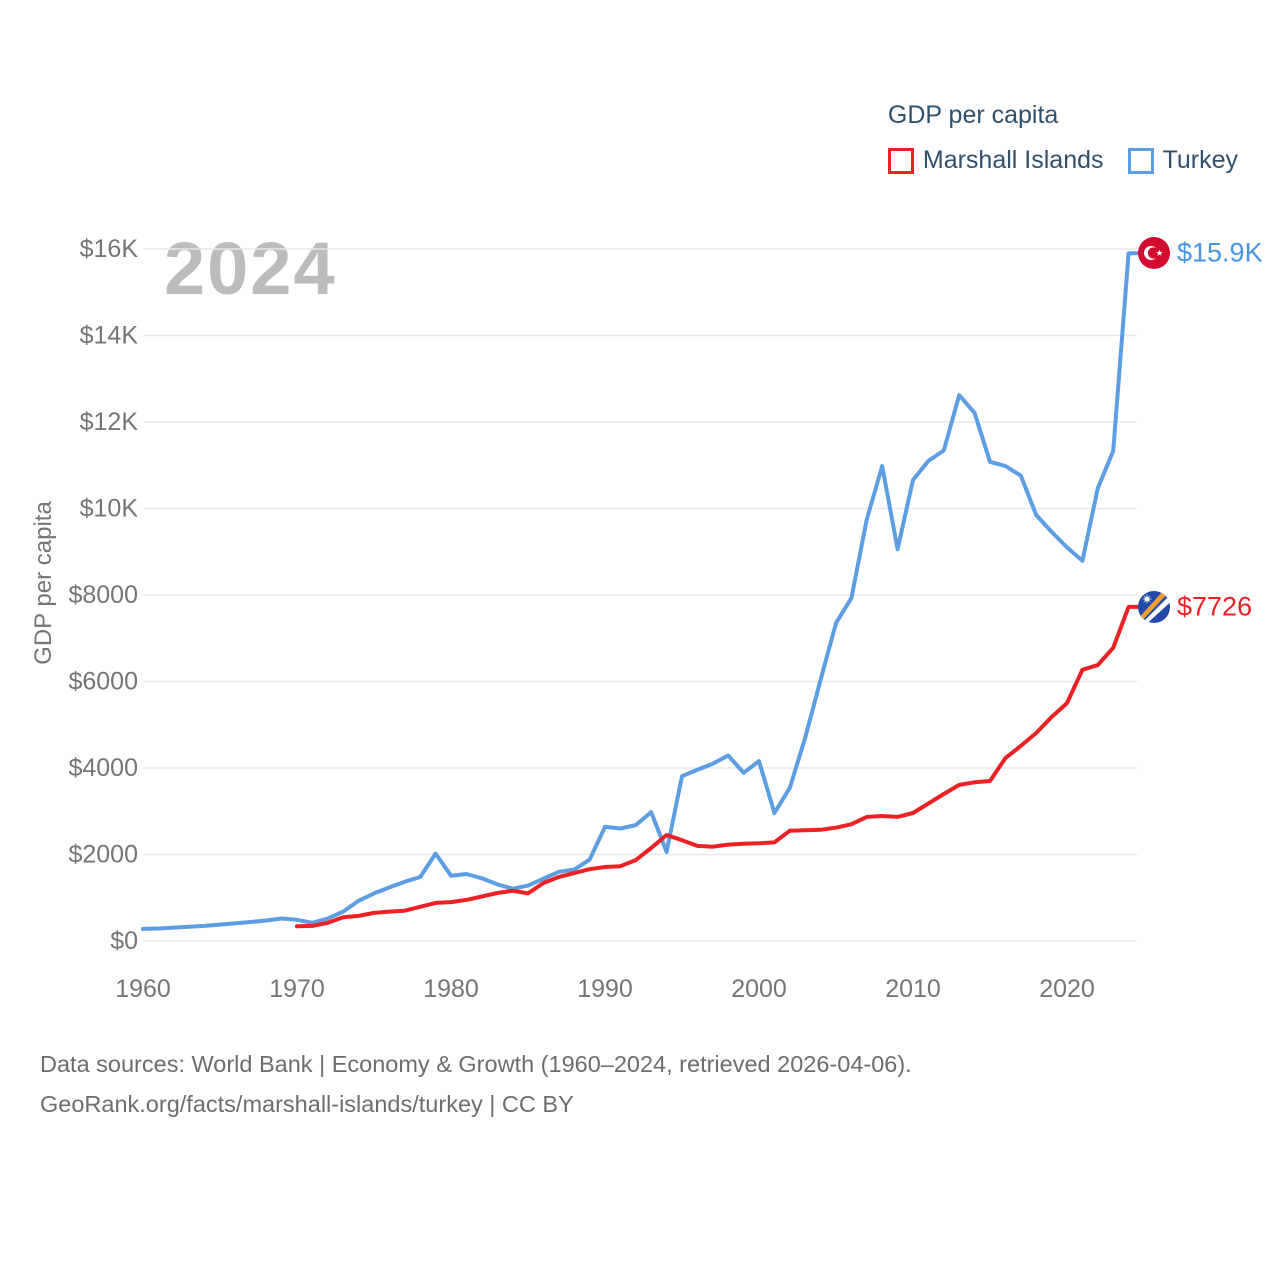  What do you see at coordinates (451, 989) in the screenshot?
I see `x-tick-label: 1980` at bounding box center [451, 989].